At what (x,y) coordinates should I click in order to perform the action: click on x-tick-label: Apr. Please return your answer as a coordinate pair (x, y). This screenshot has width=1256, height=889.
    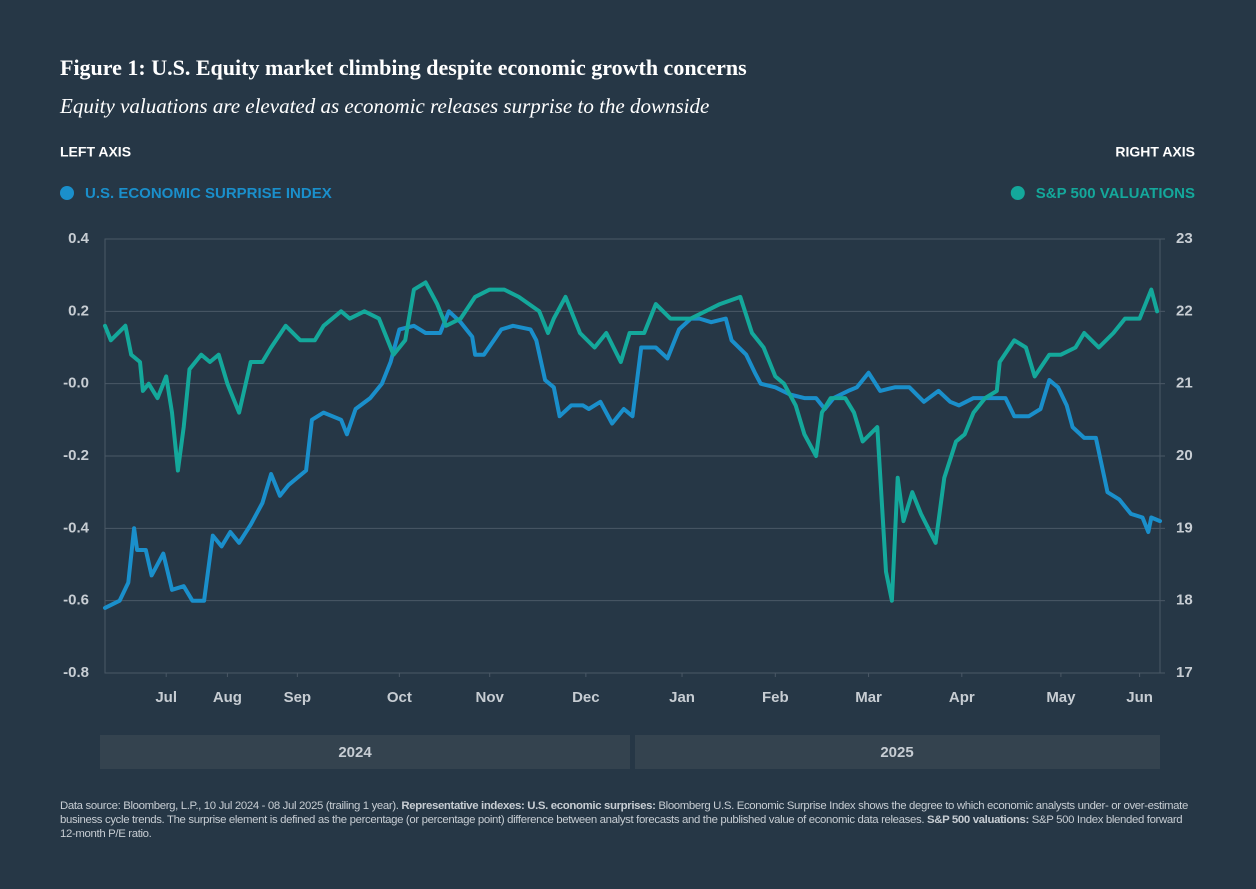
    Looking at the image, I should click on (962, 697).